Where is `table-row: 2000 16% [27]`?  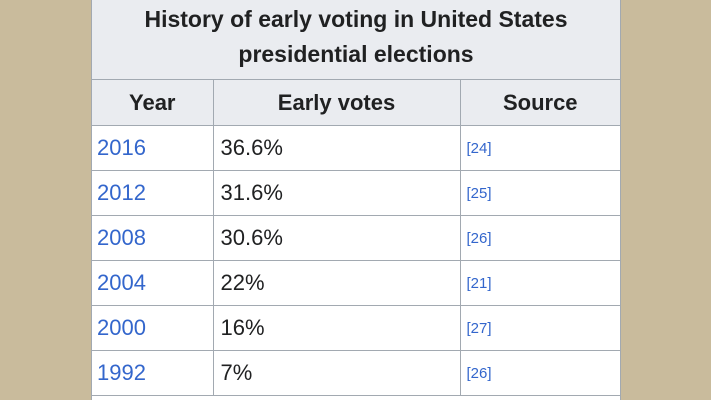 table-row: 2000 16% [27] is located at coordinates (356, 328).